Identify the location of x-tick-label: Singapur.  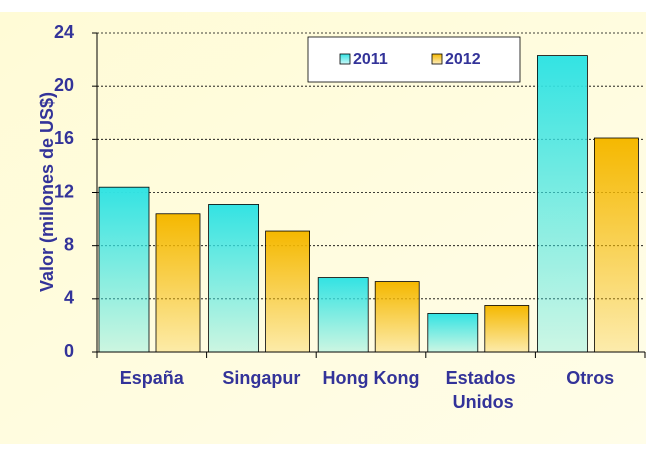
(261, 378).